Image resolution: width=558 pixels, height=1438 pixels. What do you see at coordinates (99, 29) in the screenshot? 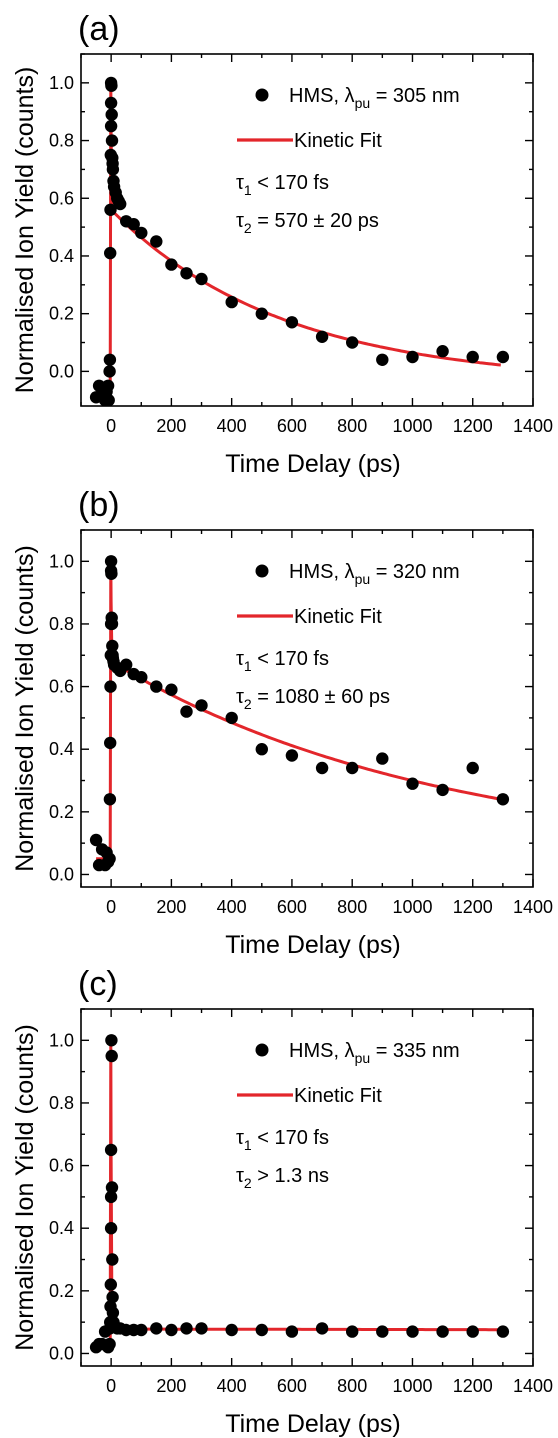
I see `panel-label: (a)` at bounding box center [99, 29].